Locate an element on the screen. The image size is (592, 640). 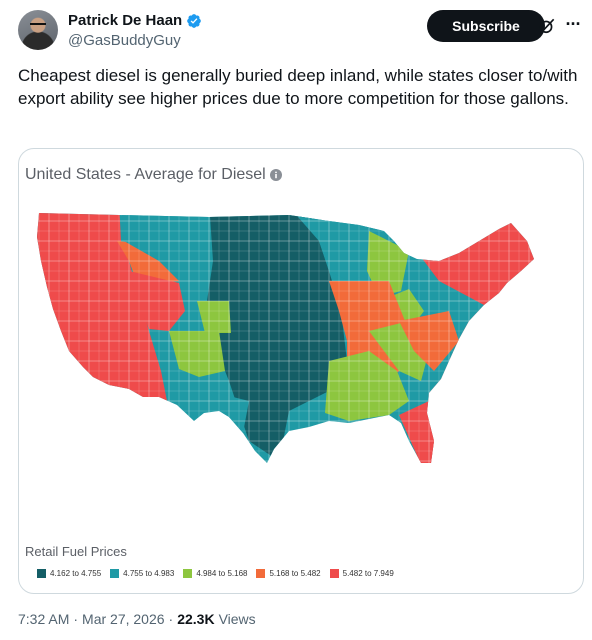
map-title-text: United States - Average for Diesel is located at coordinates (145, 174).